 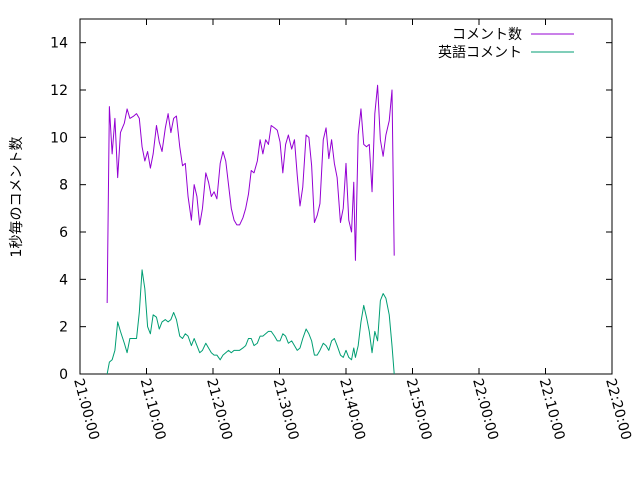 I want to click on x-tick-label: 21:10:00, so click(x=153, y=409).